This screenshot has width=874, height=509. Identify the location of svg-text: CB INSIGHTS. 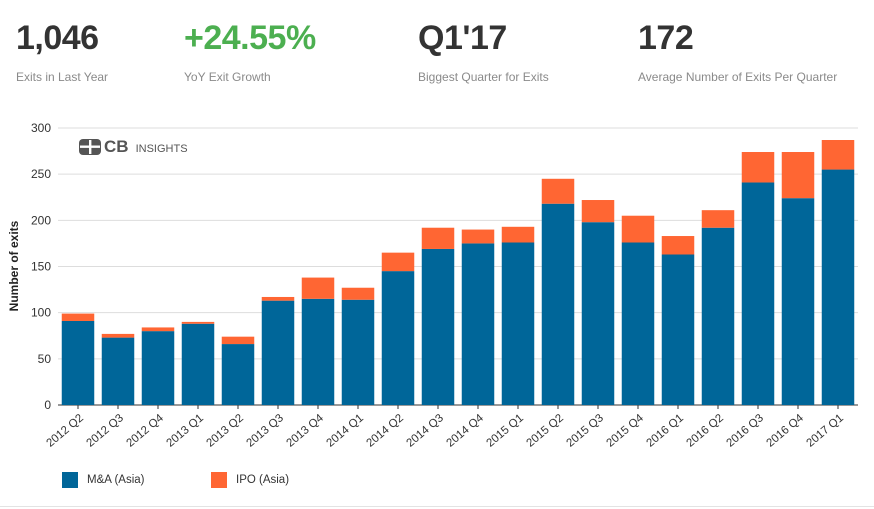
(146, 146).